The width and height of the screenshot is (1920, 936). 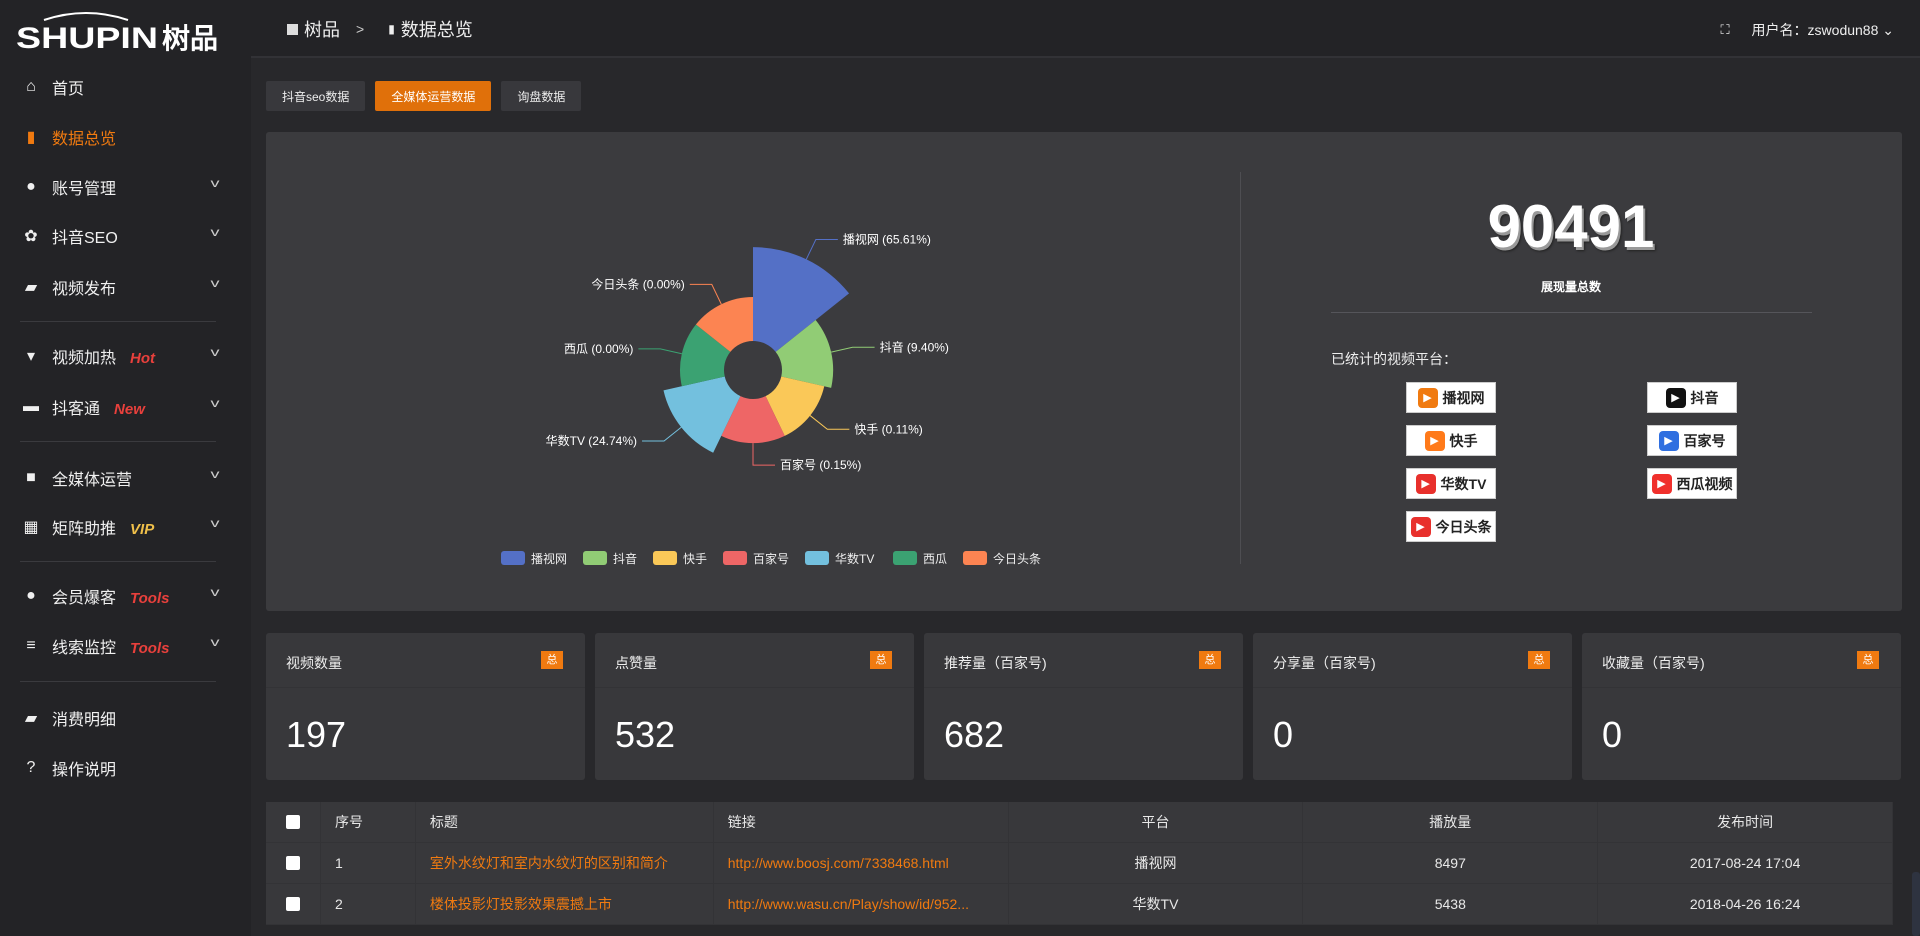 What do you see at coordinates (1017, 558) in the screenshot?
I see `legend-label: 今日头条` at bounding box center [1017, 558].